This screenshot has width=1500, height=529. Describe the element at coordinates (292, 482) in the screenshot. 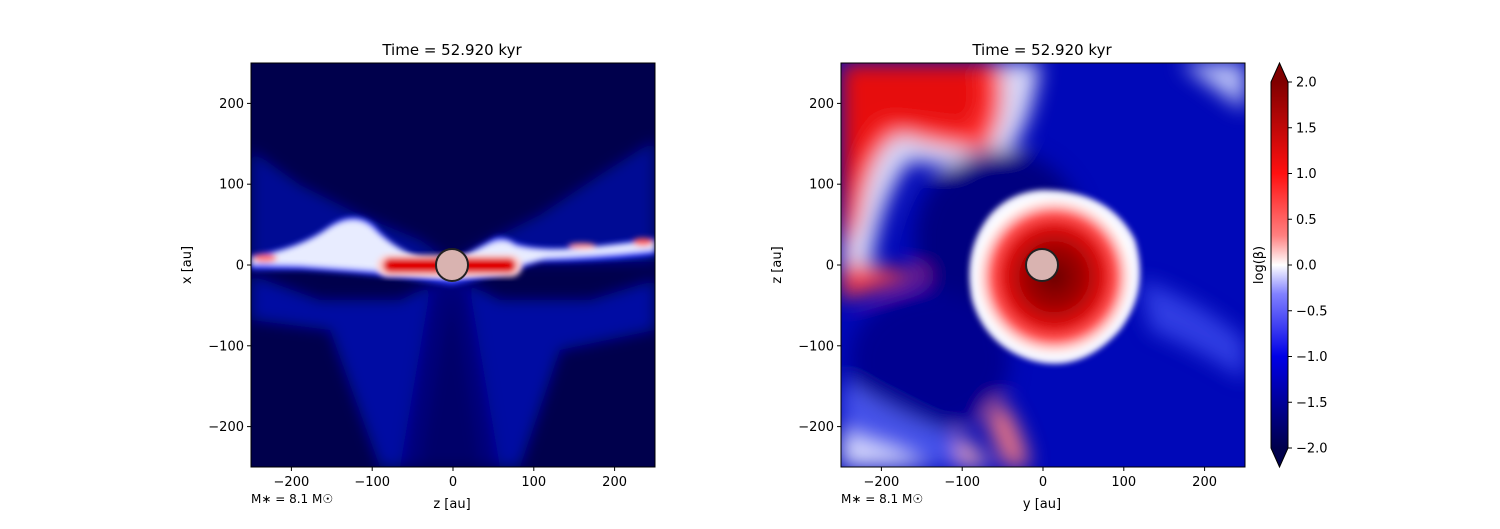

I see `left-xtick-label: −200` at that location.